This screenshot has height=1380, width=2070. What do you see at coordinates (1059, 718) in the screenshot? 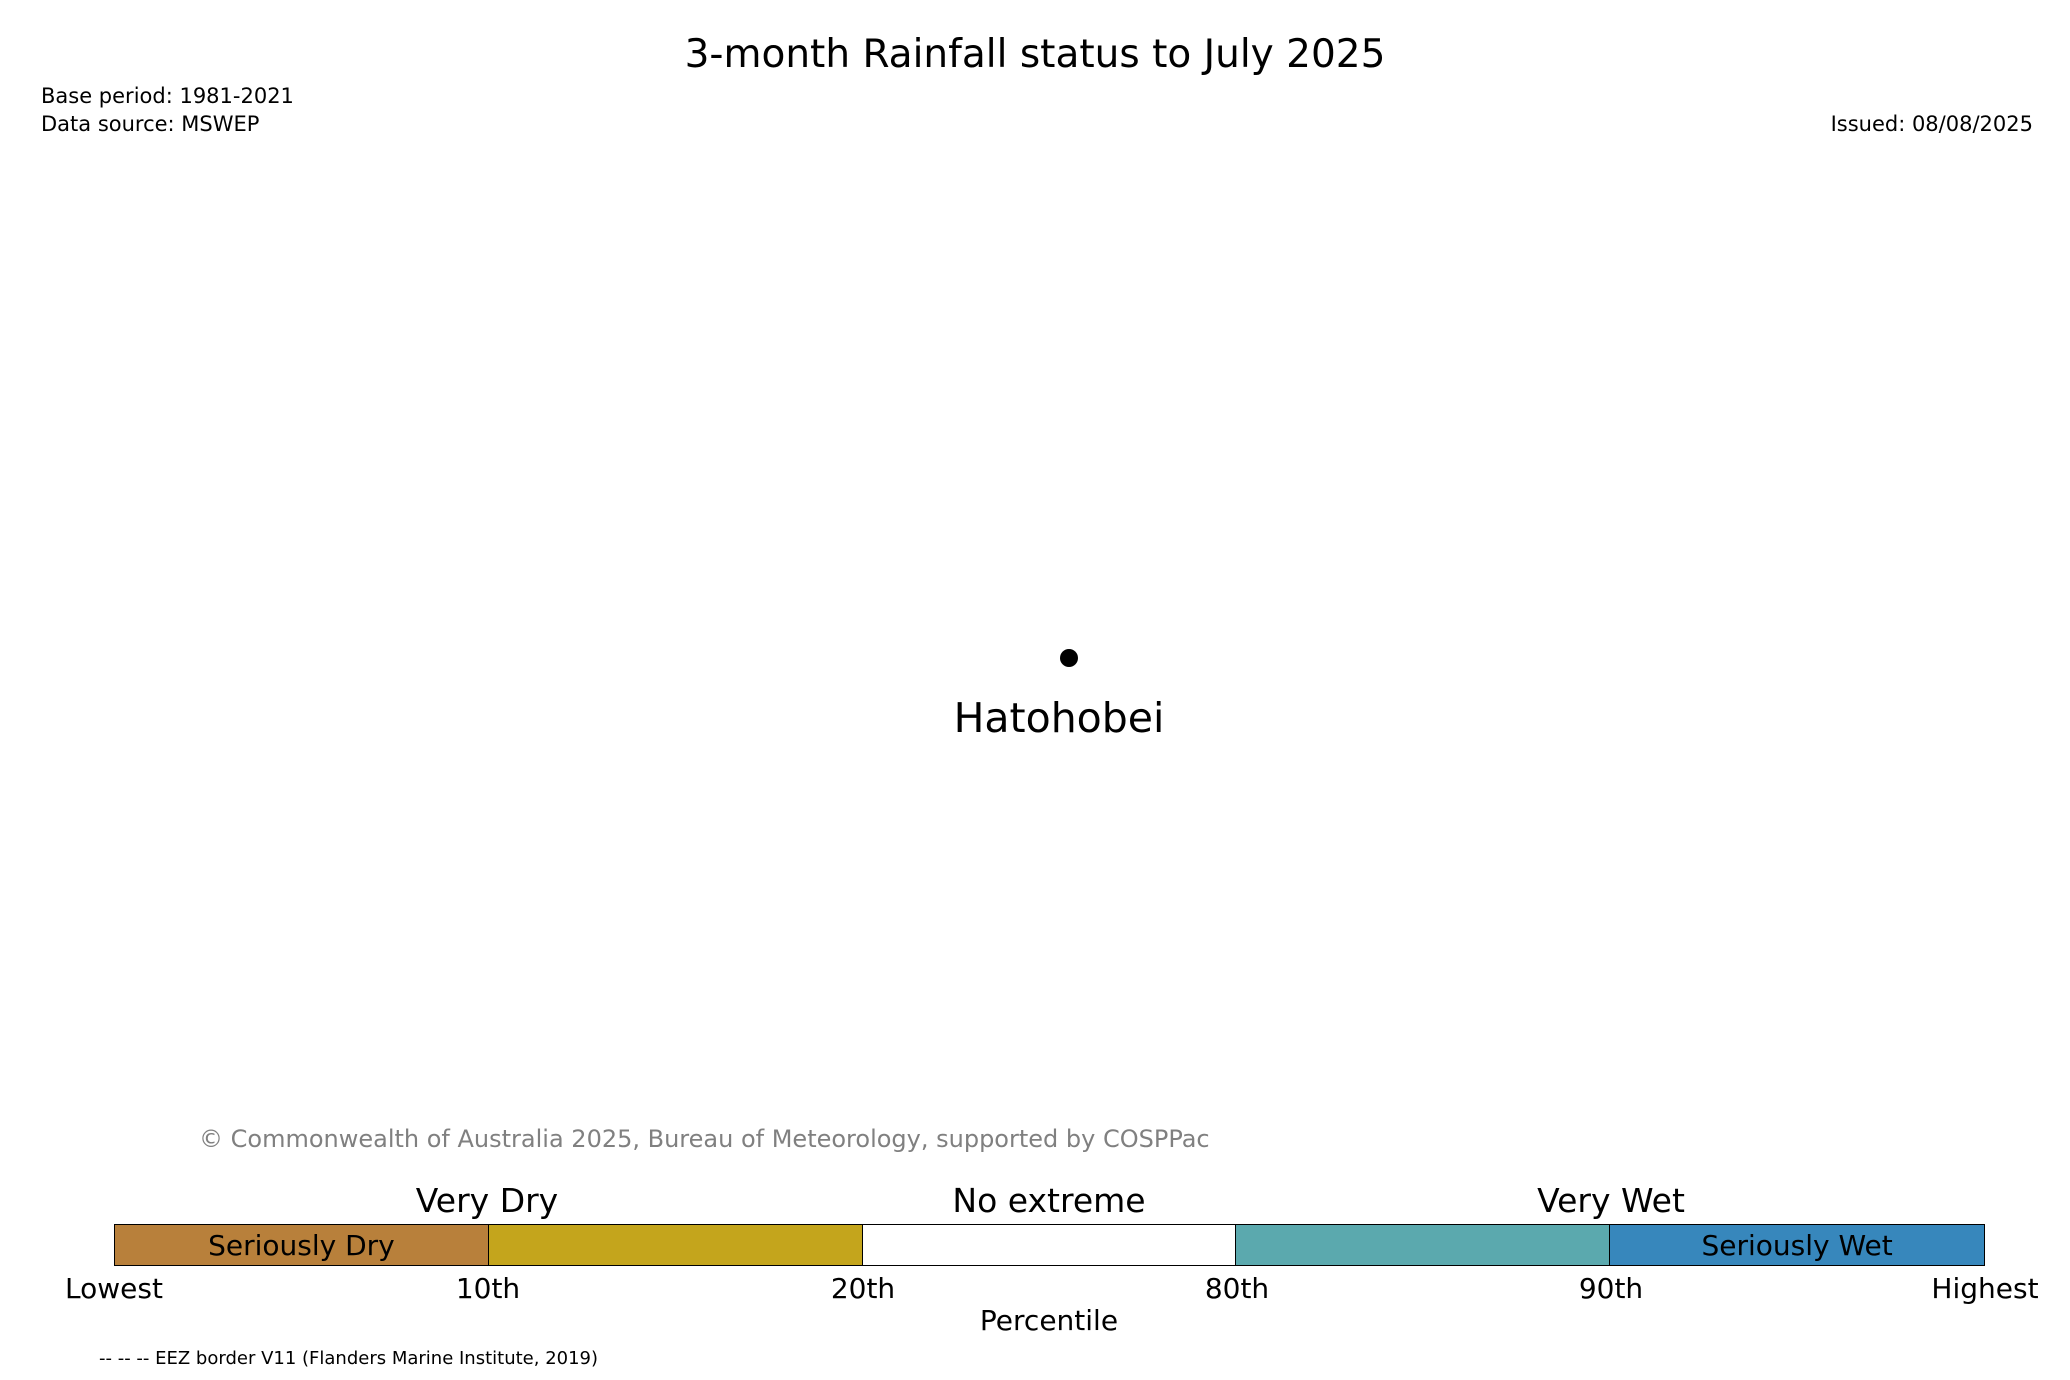
I see `place-label: Hatohobei` at bounding box center [1059, 718].